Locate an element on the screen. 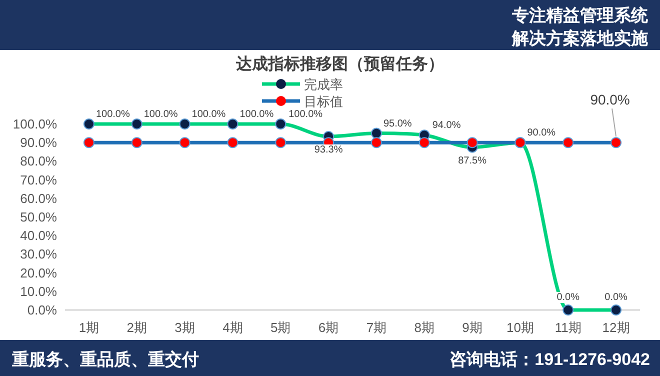 The height and width of the screenshot is (376, 660). data-label: 87.5% is located at coordinates (472, 160).